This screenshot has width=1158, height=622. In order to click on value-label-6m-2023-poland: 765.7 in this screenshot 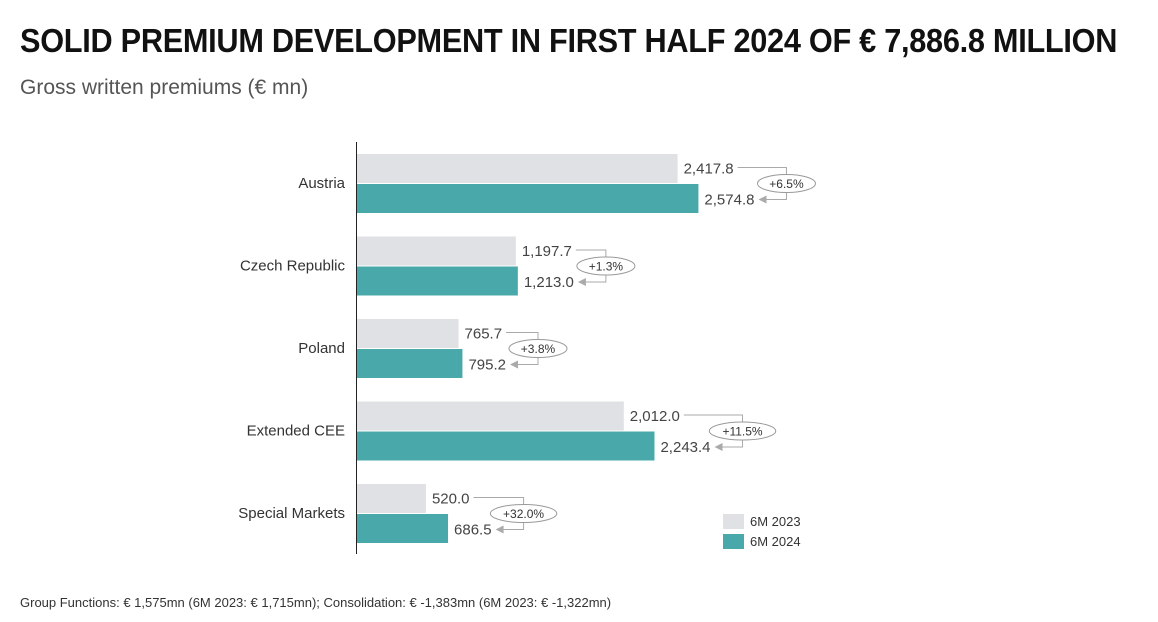, I will do `click(484, 334)`.